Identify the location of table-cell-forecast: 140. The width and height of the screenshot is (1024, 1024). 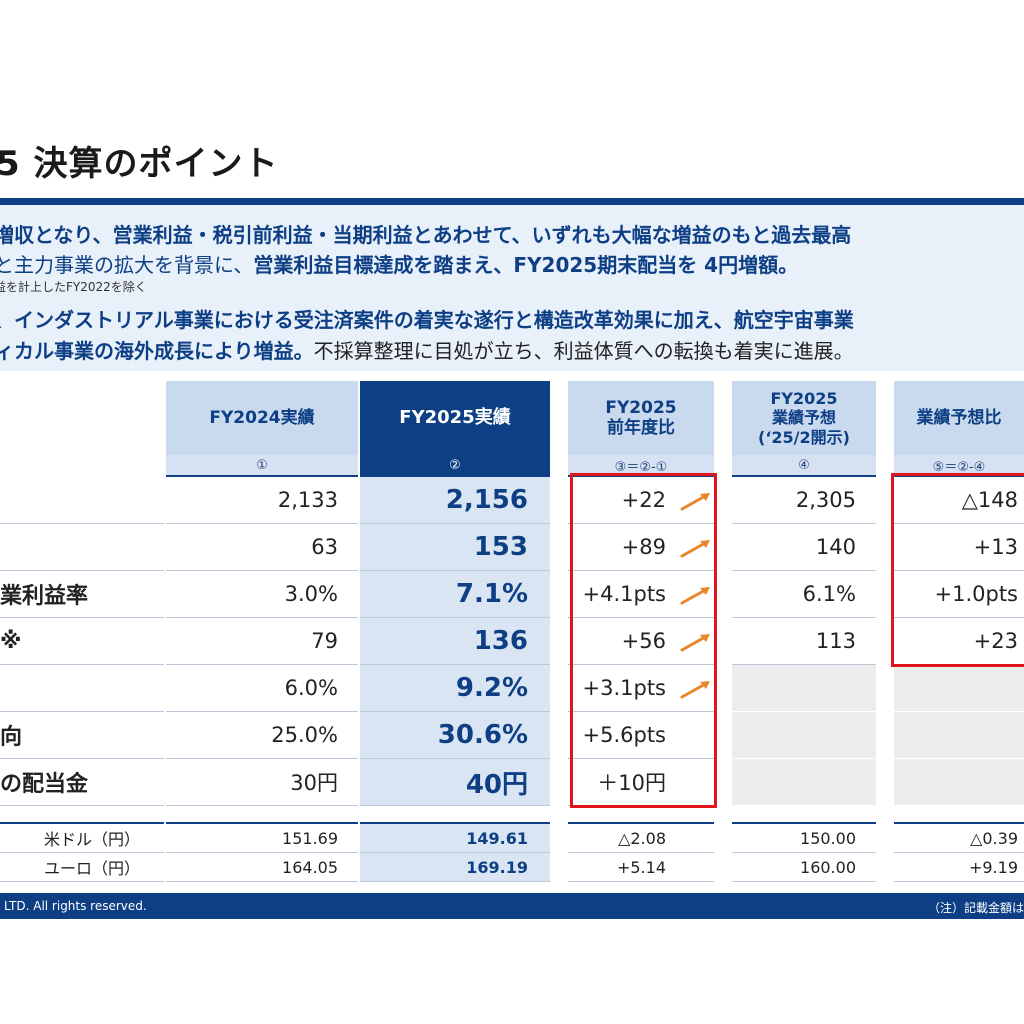
(804, 547).